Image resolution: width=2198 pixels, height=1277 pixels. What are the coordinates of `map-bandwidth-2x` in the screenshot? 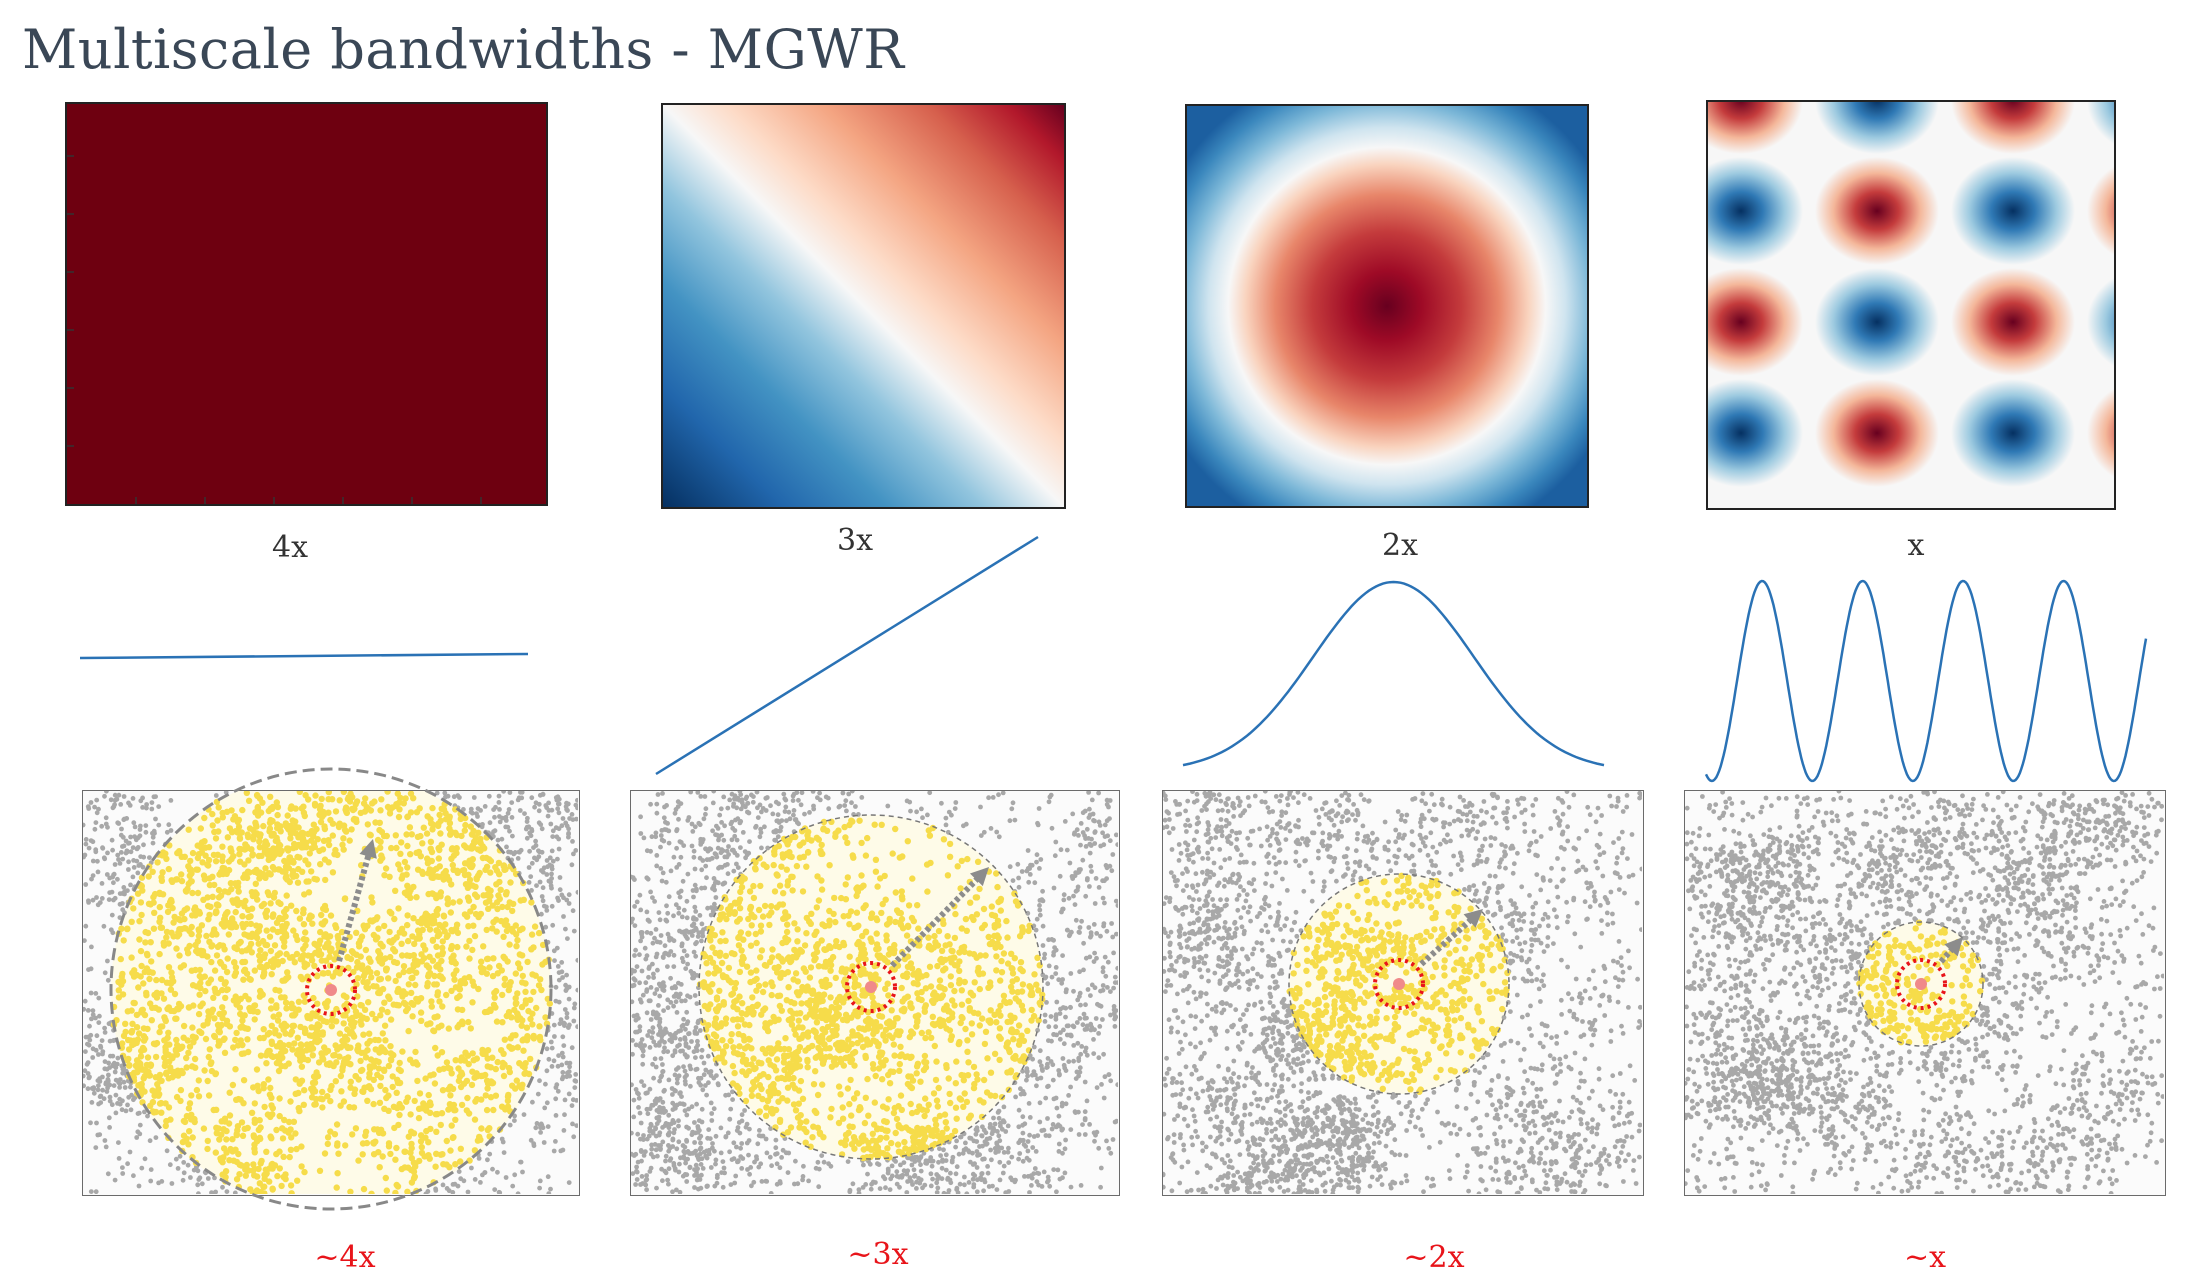 It's located at (1403, 993).